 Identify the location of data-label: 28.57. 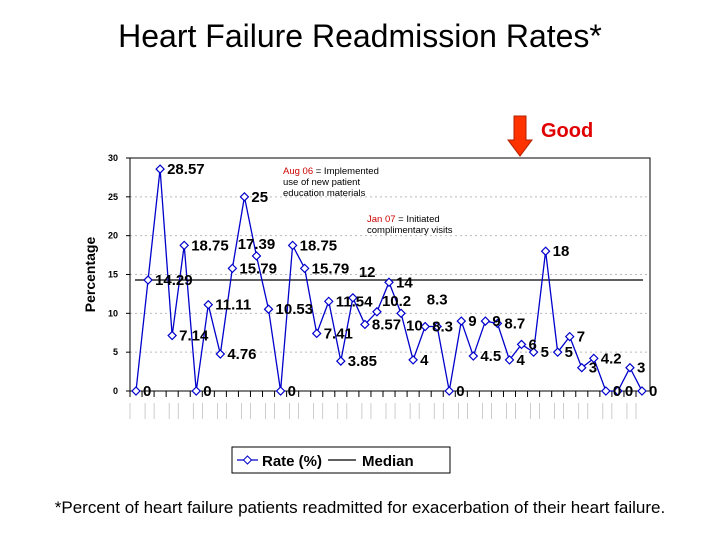
(186, 169).